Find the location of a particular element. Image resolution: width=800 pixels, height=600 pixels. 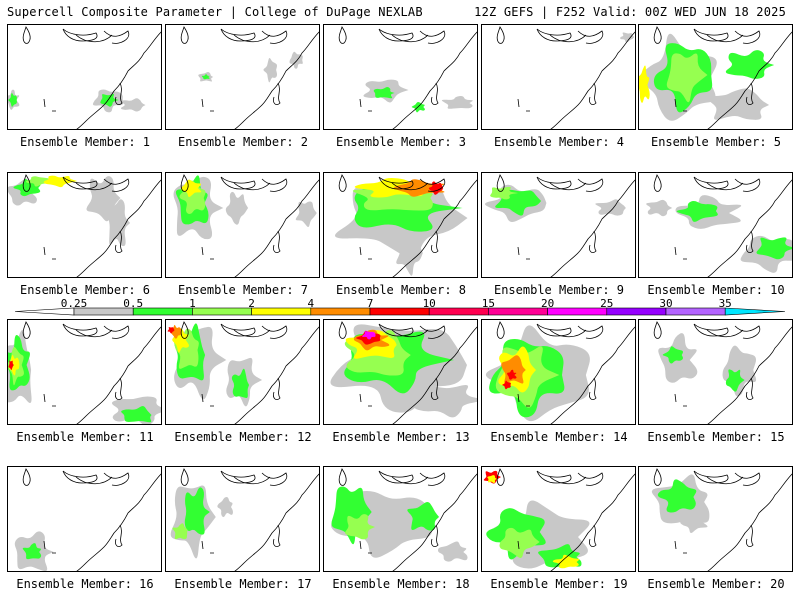

colorbar-tick-label: 15 is located at coordinates (488, 303).